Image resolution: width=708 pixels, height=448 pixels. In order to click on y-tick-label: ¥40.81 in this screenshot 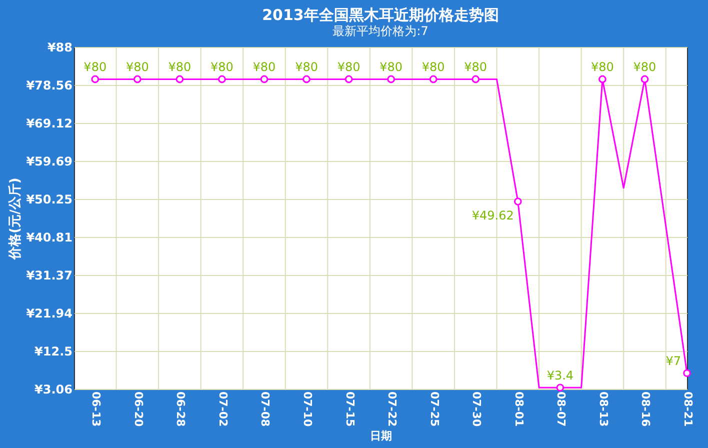, I will do `click(49, 237)`.